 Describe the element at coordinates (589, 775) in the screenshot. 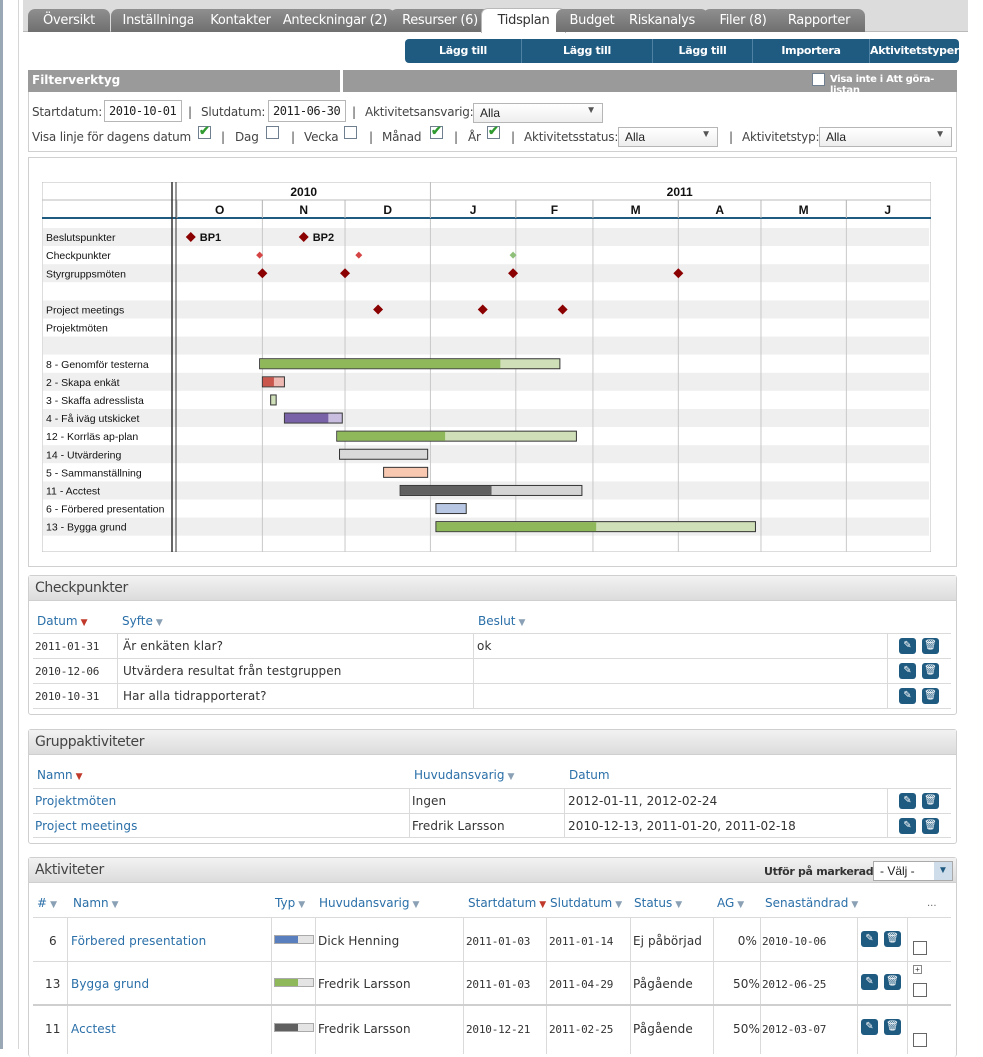

I see `col-datum: Datum` at that location.